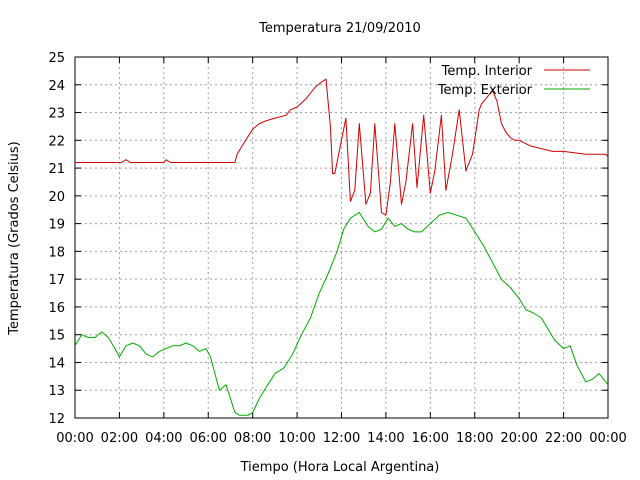 The width and height of the screenshot is (640, 480). Describe the element at coordinates (487, 71) in the screenshot. I see `legend-label: Temp. Interior` at that location.